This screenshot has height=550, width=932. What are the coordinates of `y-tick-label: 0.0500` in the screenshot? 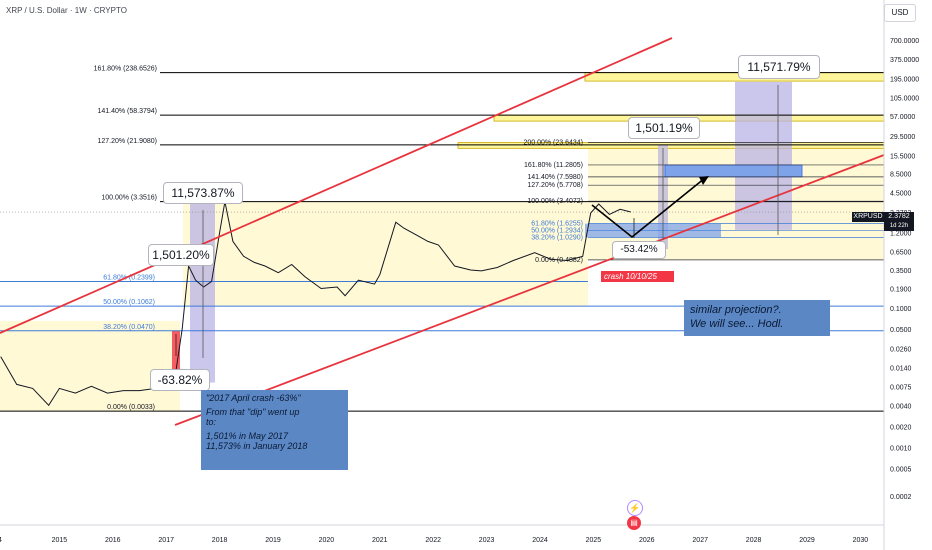 It's located at (901, 330).